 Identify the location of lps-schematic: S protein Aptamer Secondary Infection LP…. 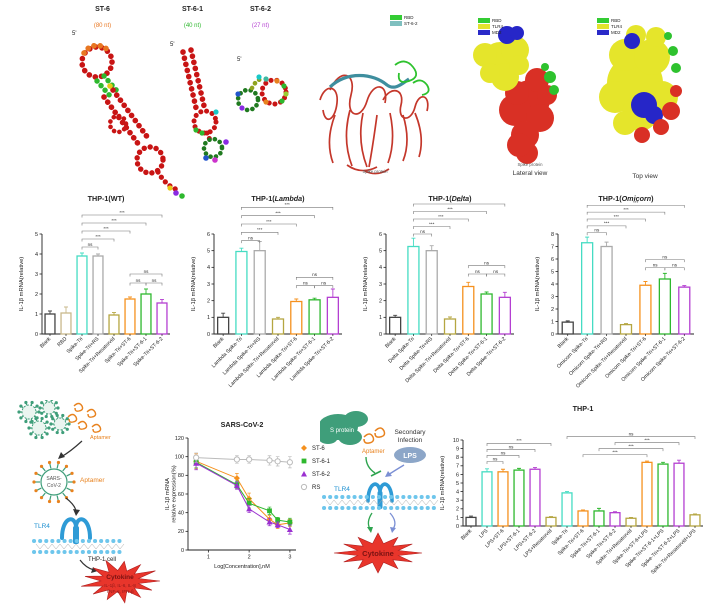
(380, 492).